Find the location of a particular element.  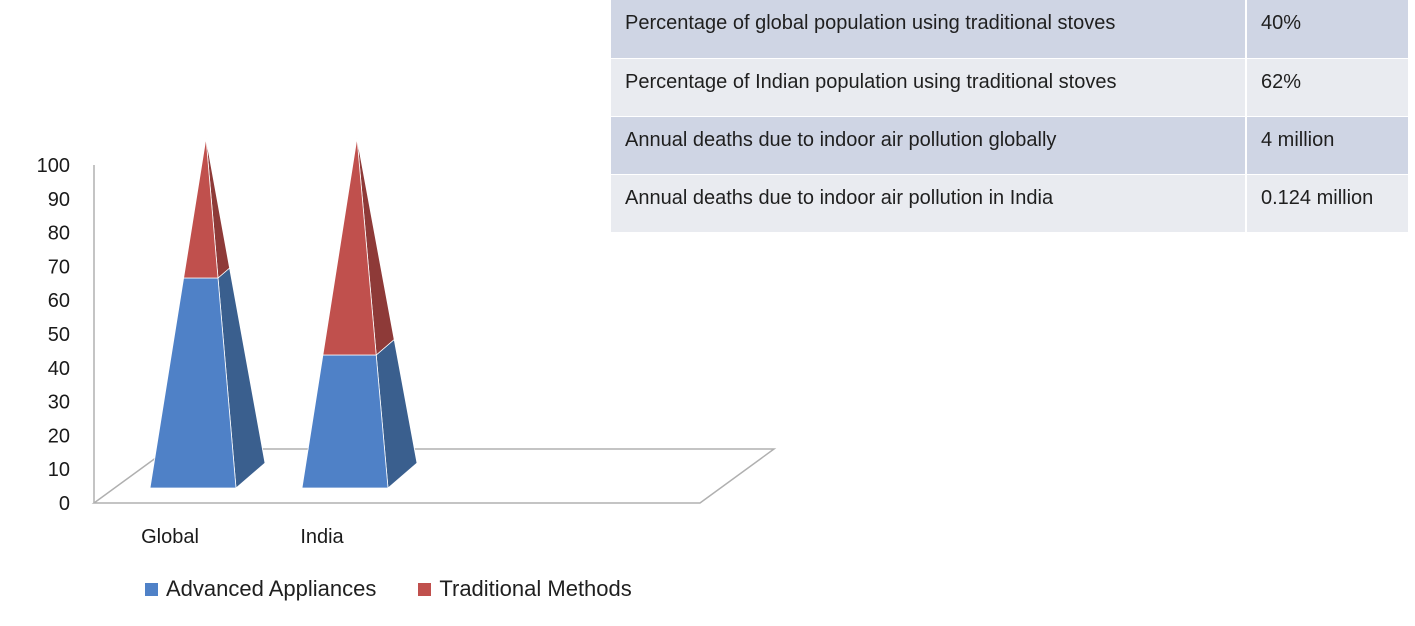

y-tick-label: 80 is located at coordinates (59, 234).